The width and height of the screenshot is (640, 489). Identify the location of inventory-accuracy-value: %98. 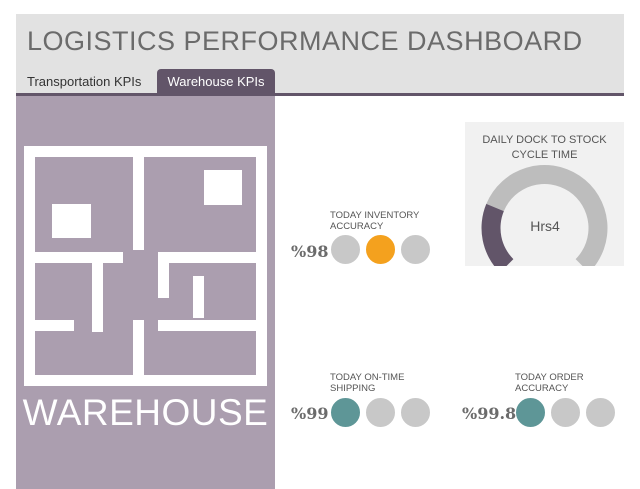
(310, 251).